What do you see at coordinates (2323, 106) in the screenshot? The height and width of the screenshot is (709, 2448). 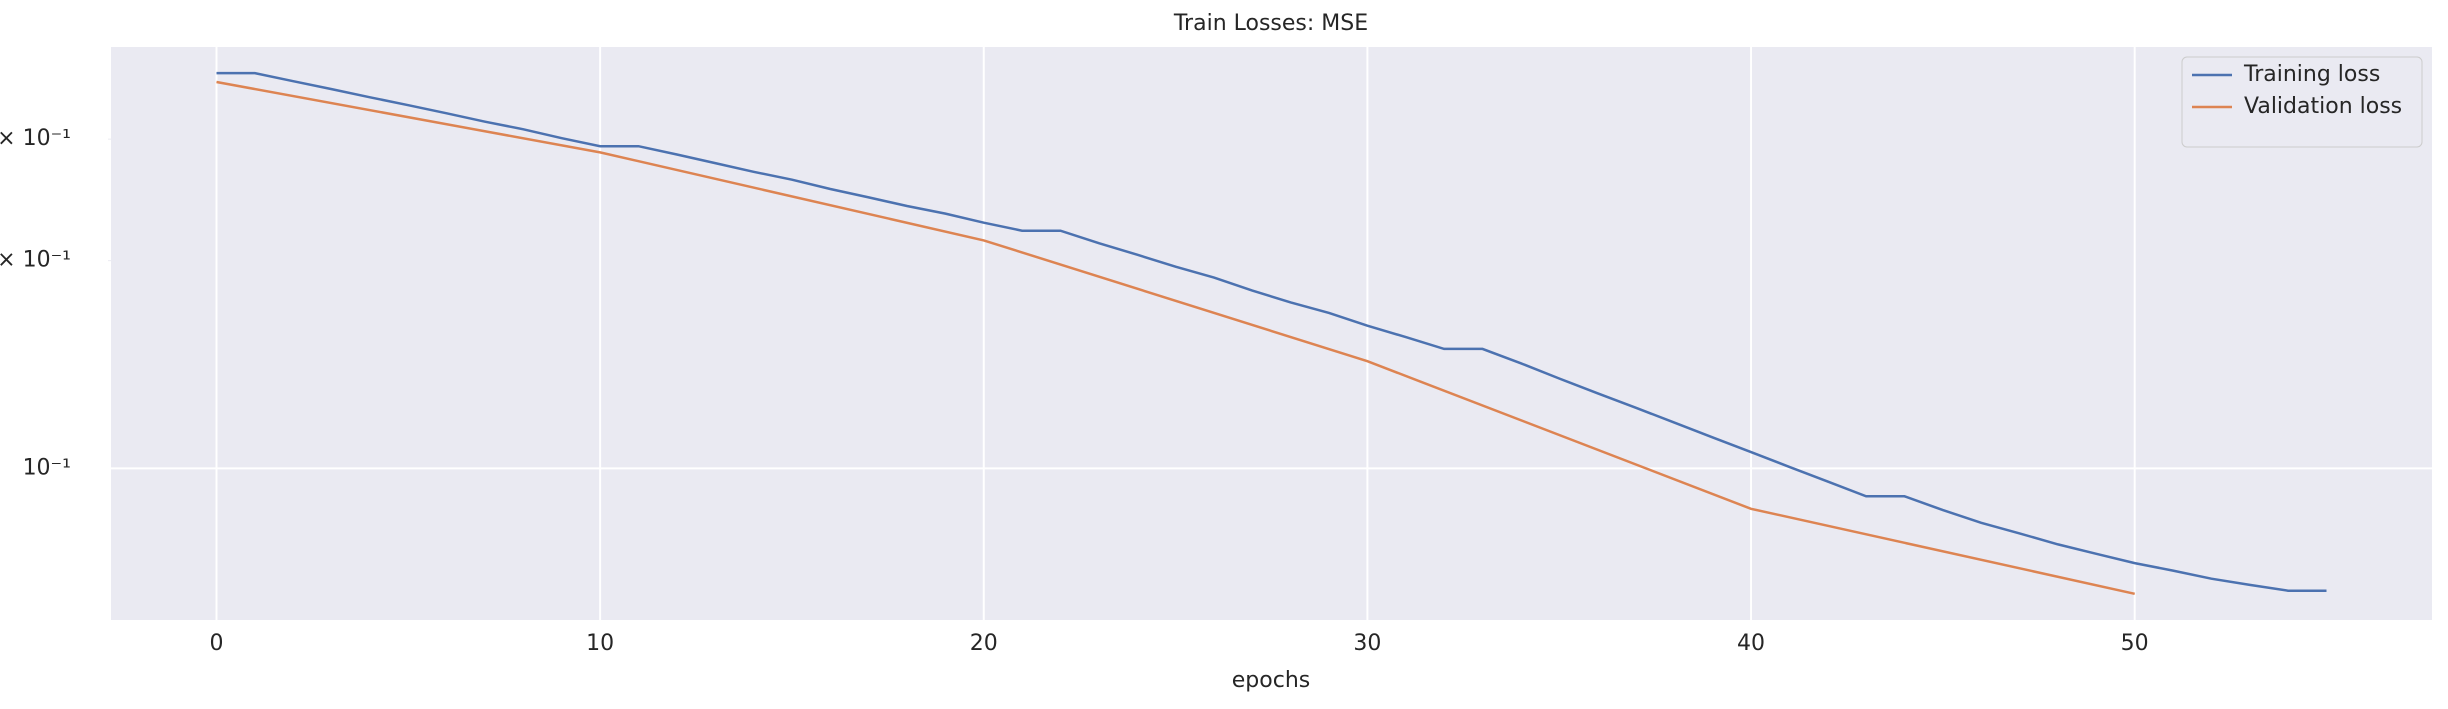 I see `legend-label: Validation loss` at bounding box center [2323, 106].